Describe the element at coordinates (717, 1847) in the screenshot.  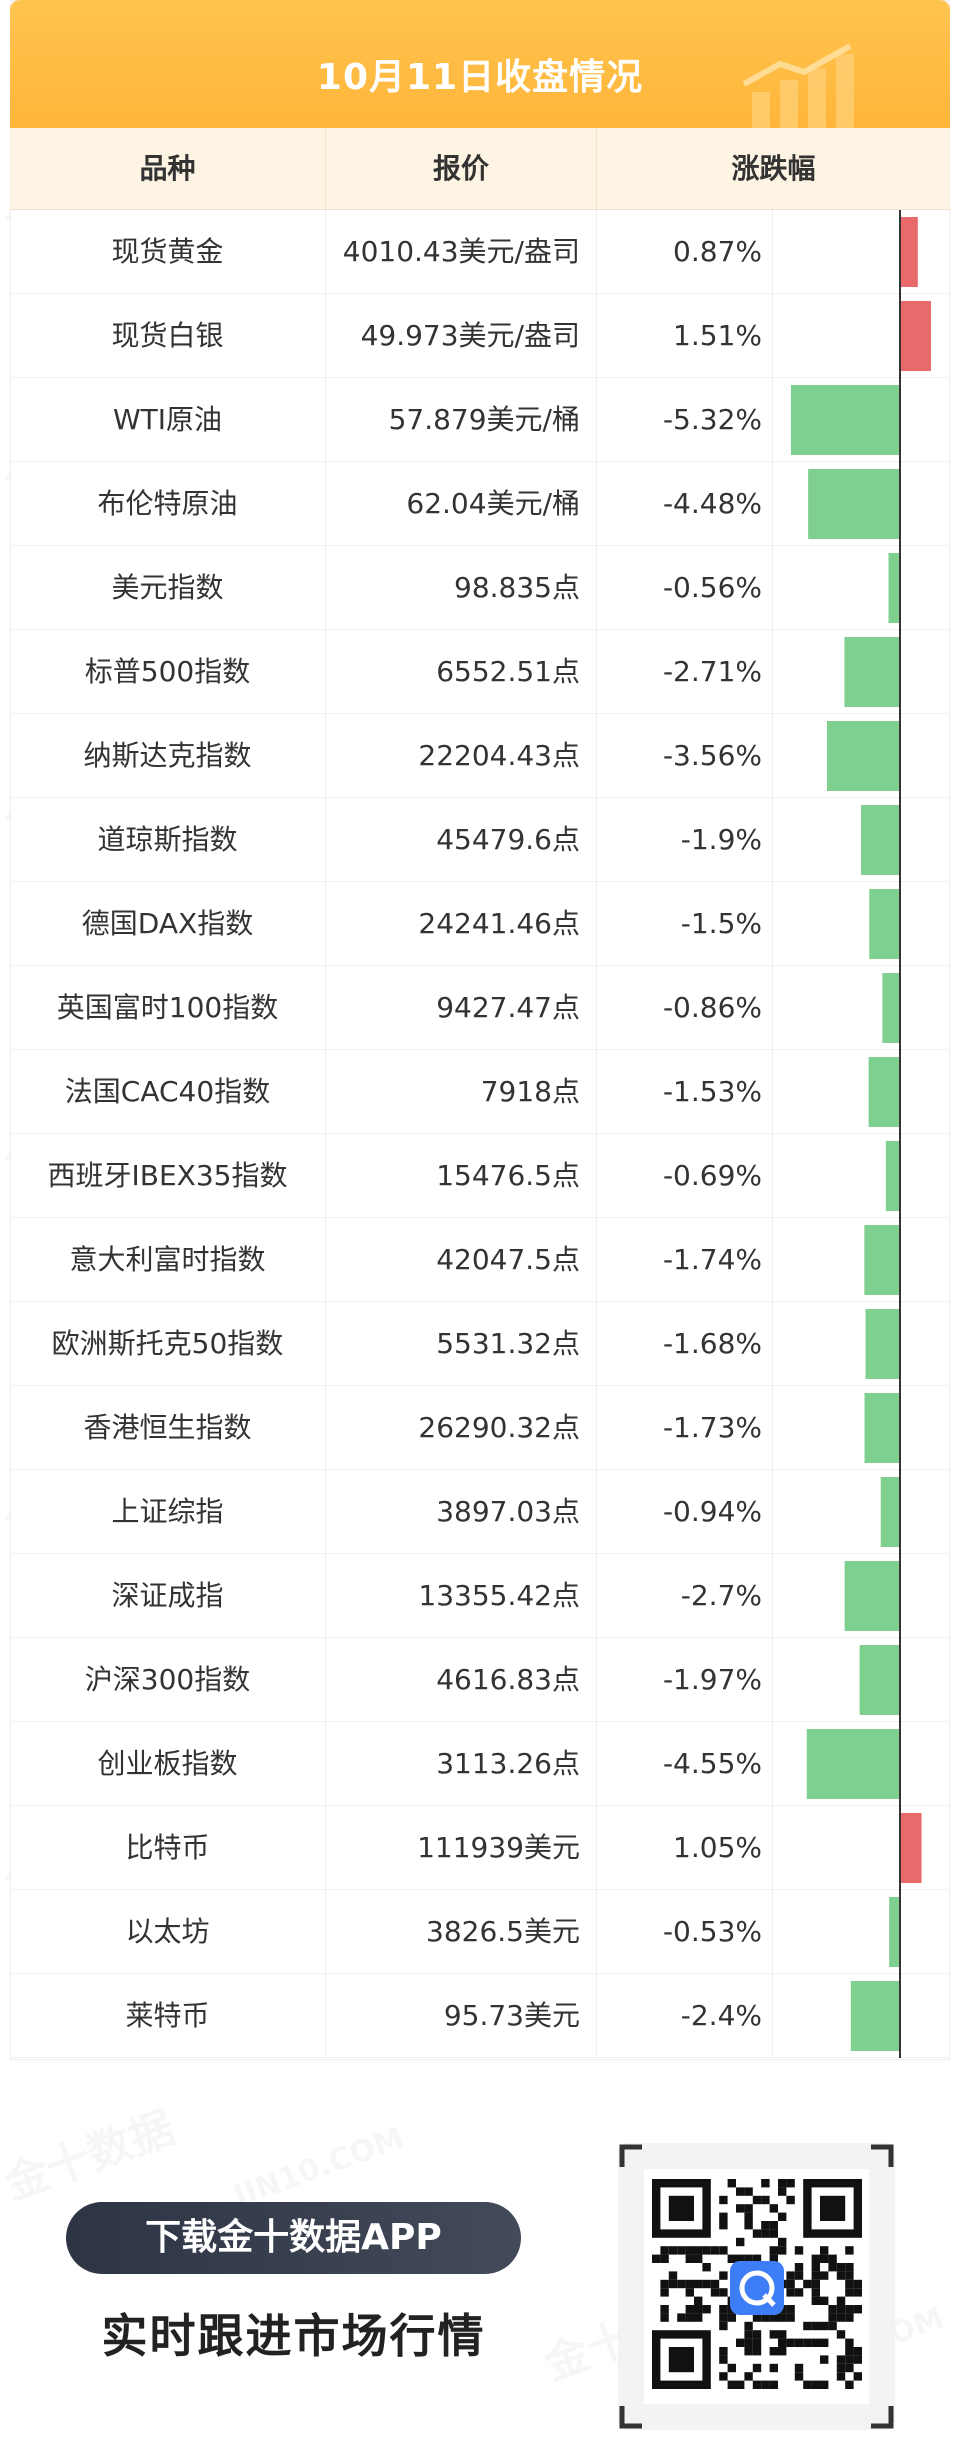
I see `row-change: 1.05%` at that location.